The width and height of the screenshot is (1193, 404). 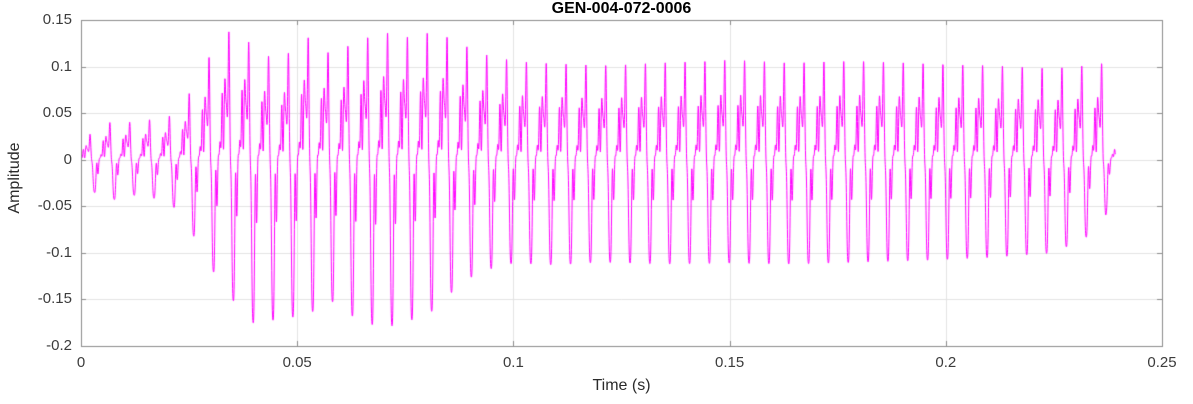 What do you see at coordinates (61, 66) in the screenshot?
I see `y-tick-label: 0.1` at bounding box center [61, 66].